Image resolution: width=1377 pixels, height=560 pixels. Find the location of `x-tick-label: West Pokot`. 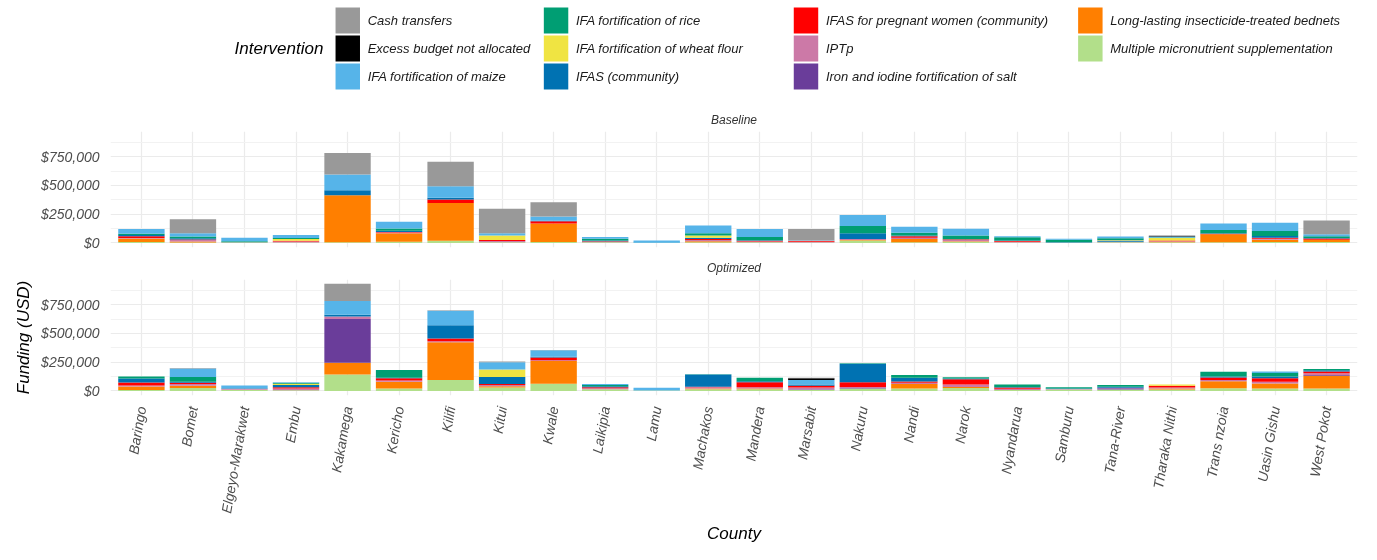

x-tick-label: West Pokot is located at coordinates (1320, 441).